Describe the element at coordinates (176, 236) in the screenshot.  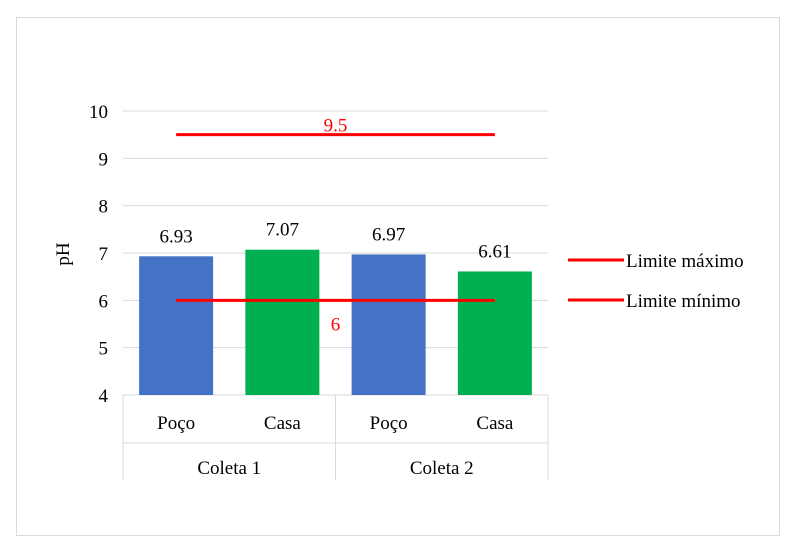
I see `bar-value-label: 6.93` at that location.